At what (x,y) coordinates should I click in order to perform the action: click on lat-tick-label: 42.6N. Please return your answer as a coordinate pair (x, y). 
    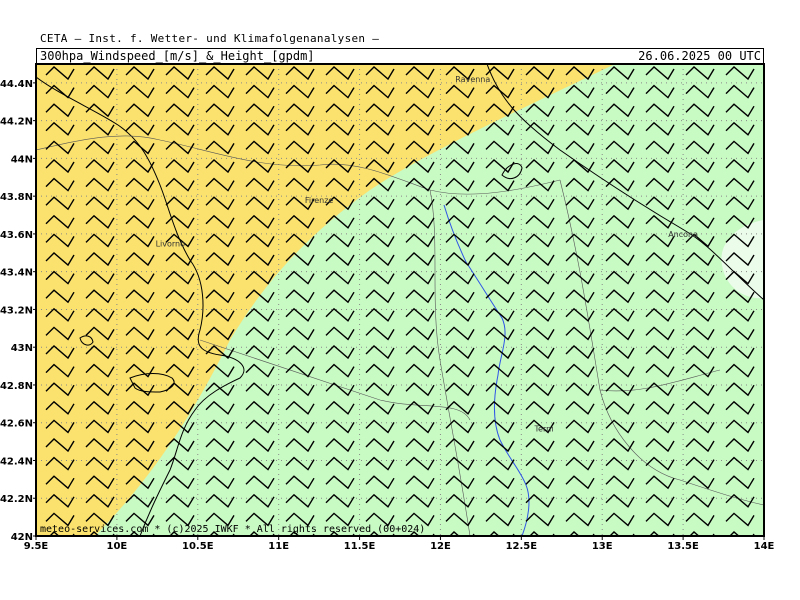
    Looking at the image, I should click on (16, 424).